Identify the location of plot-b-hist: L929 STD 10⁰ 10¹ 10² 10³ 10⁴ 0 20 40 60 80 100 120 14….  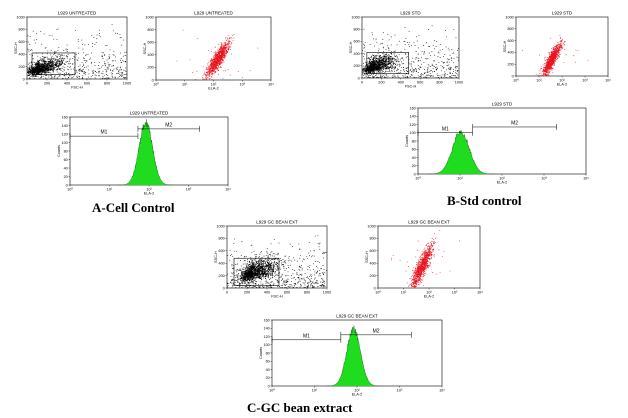
(497, 143).